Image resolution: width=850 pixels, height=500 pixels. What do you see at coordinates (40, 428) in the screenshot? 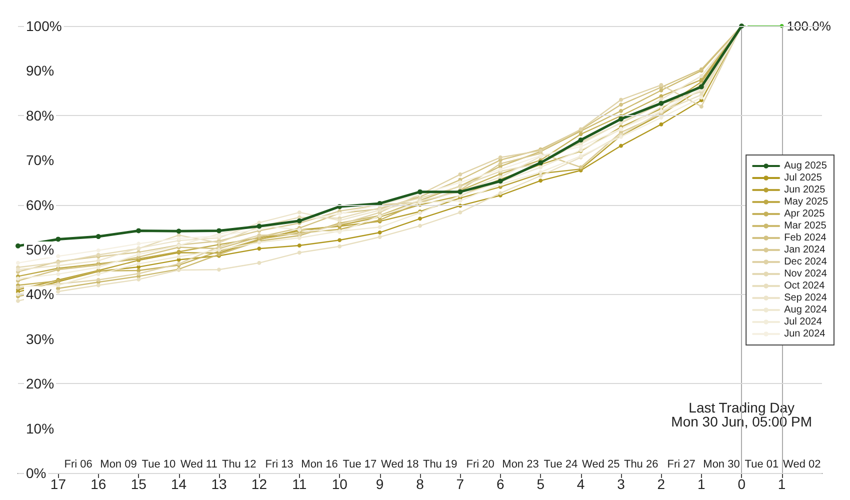
I see `y-tick-label: 10%` at bounding box center [40, 428].